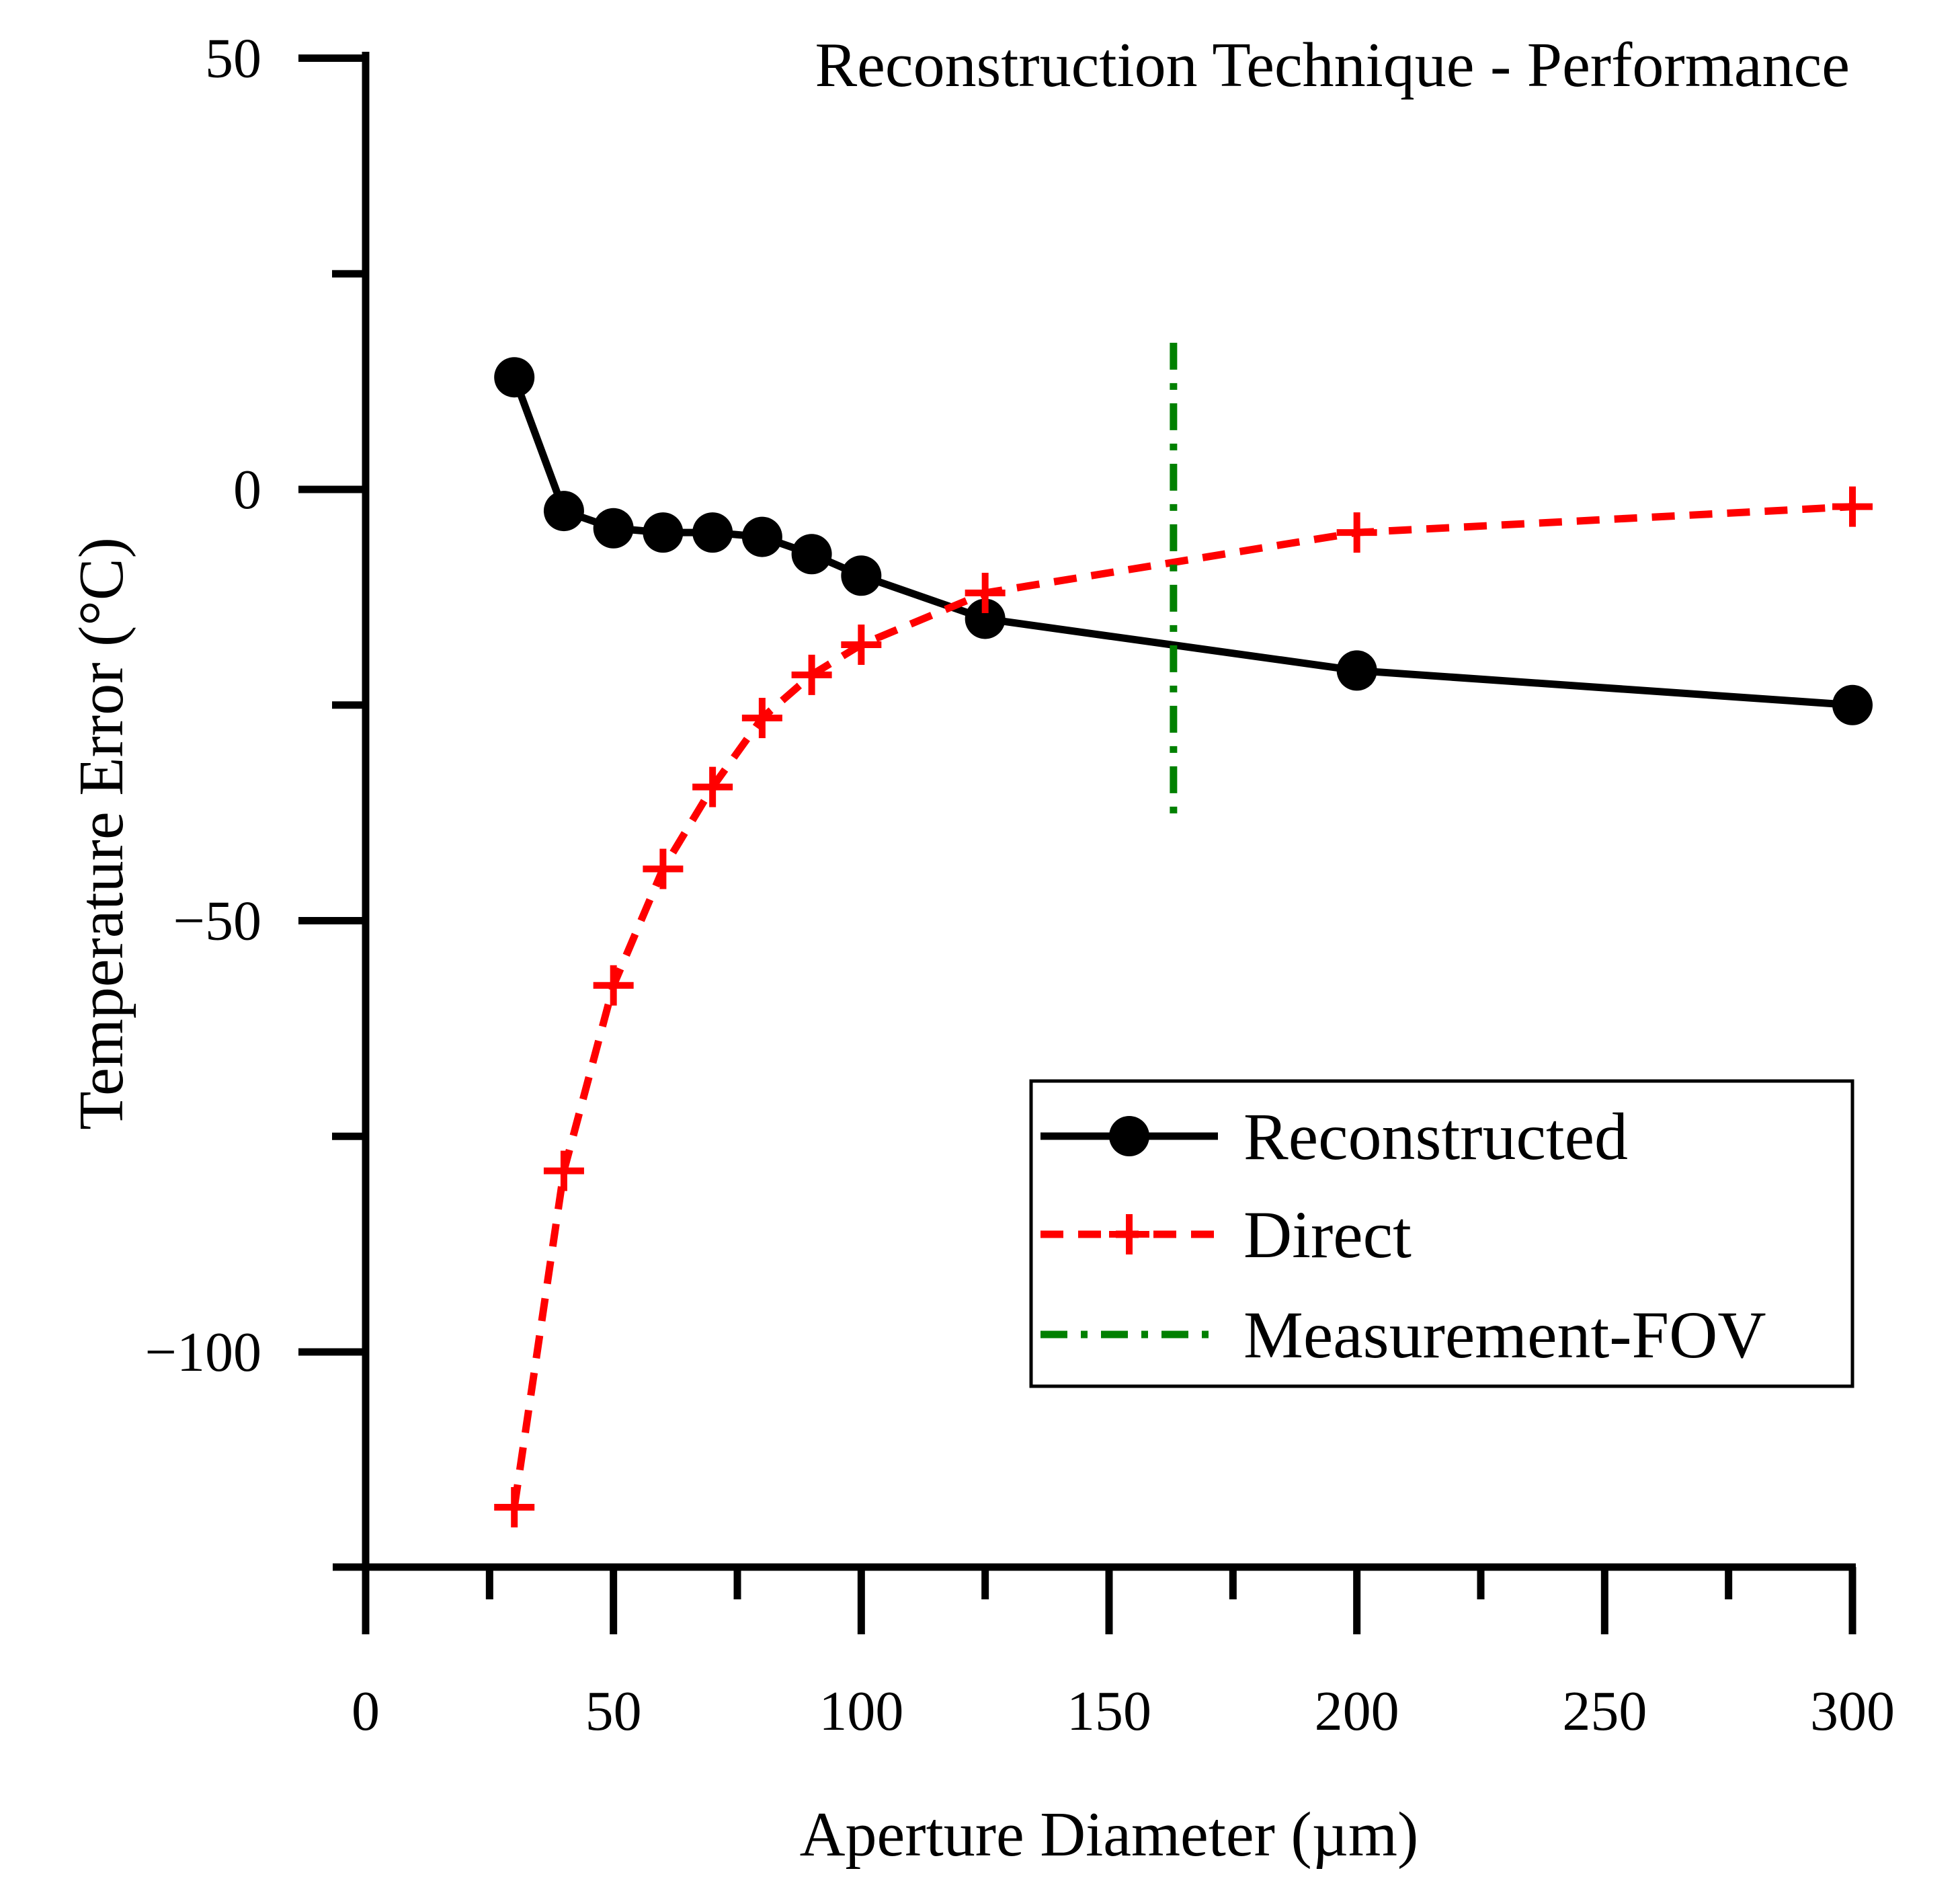 The width and height of the screenshot is (1960, 1877). What do you see at coordinates (1183, 541) in the screenshot?
I see `series-reconstructed` at bounding box center [1183, 541].